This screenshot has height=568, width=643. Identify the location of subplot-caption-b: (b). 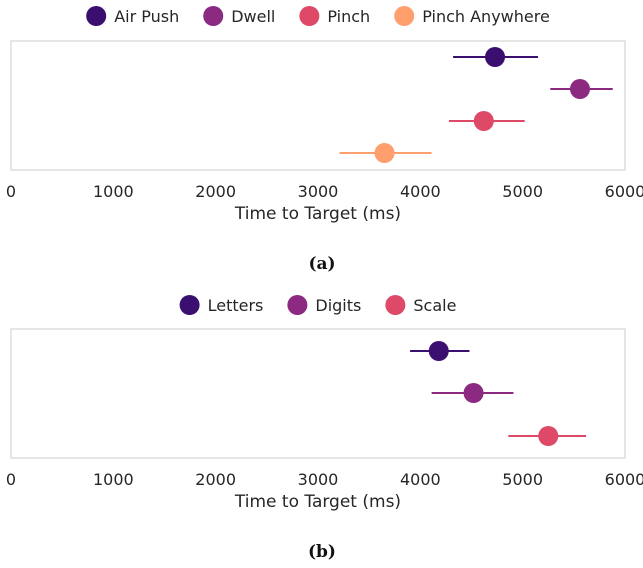
(322, 552).